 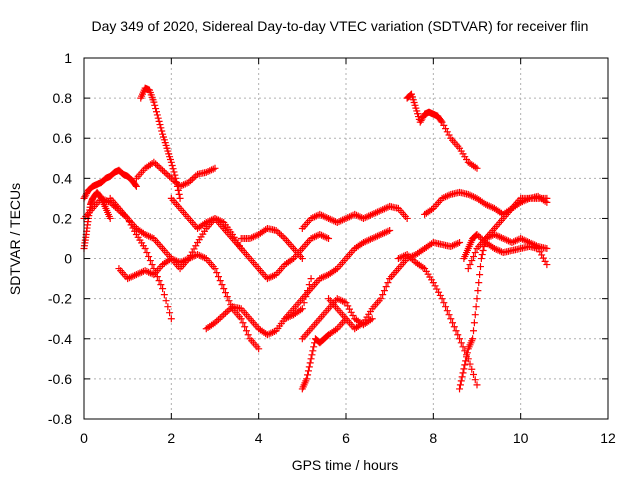 I want to click on x-tick-label: 4, so click(x=259, y=438).